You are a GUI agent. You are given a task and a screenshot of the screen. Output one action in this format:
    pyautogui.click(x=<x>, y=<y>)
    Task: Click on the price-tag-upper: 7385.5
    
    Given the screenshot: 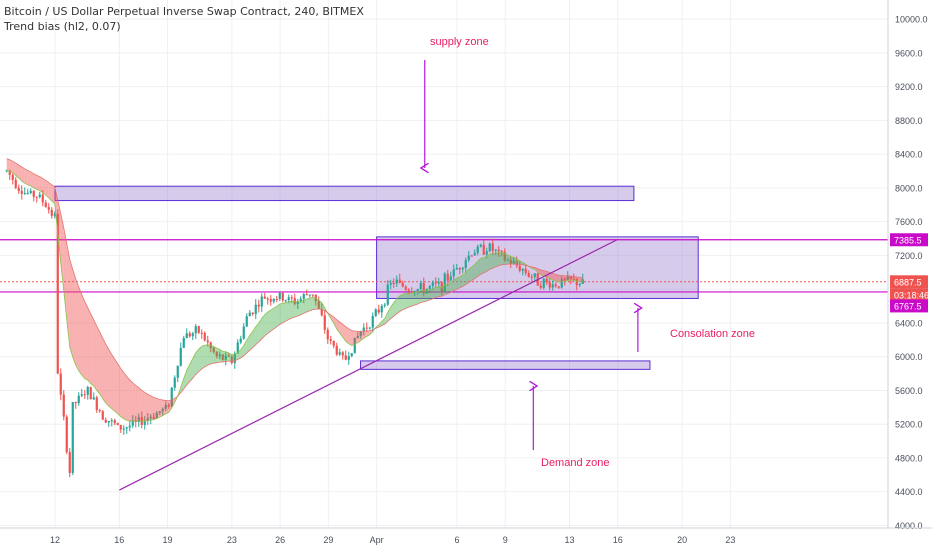 What is the action you would take?
    pyautogui.click(x=908, y=240)
    